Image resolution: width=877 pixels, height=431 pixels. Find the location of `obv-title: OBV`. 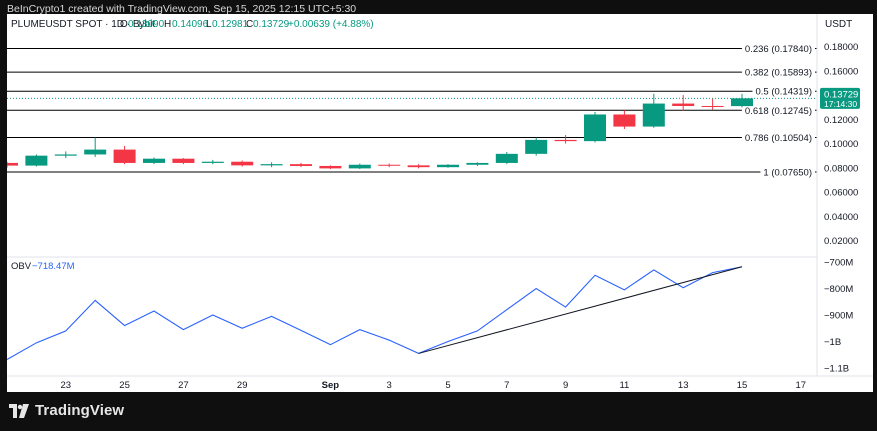

obv-title: OBV is located at coordinates (21, 266).